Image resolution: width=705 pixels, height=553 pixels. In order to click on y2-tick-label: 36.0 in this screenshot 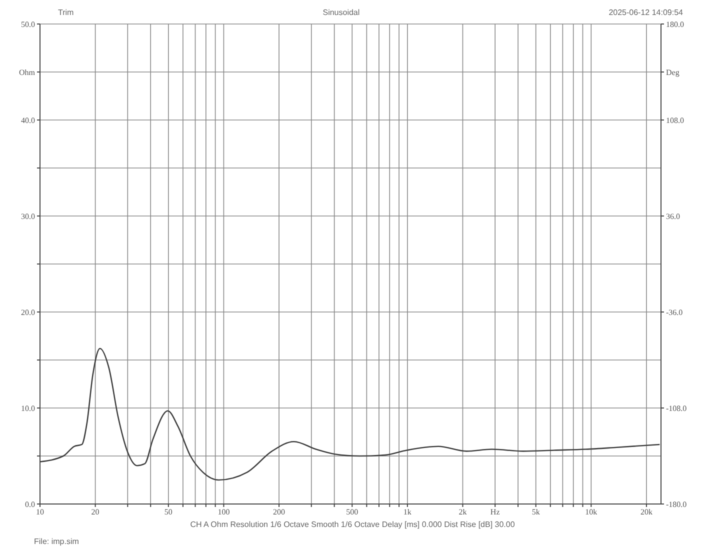, I will do `click(673, 216)`.